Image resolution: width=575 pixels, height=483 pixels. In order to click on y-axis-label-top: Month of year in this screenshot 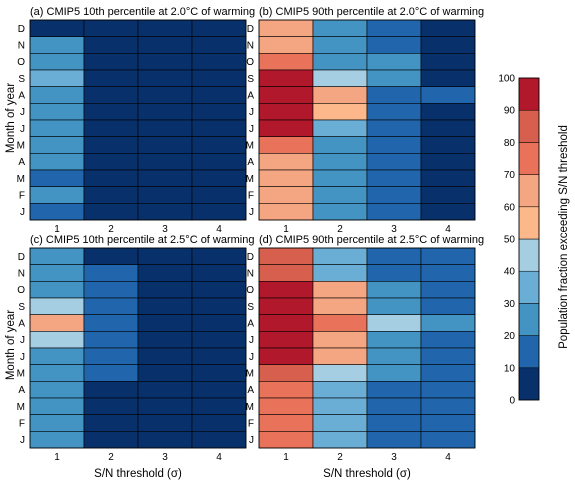, I will do `click(11, 118)`.